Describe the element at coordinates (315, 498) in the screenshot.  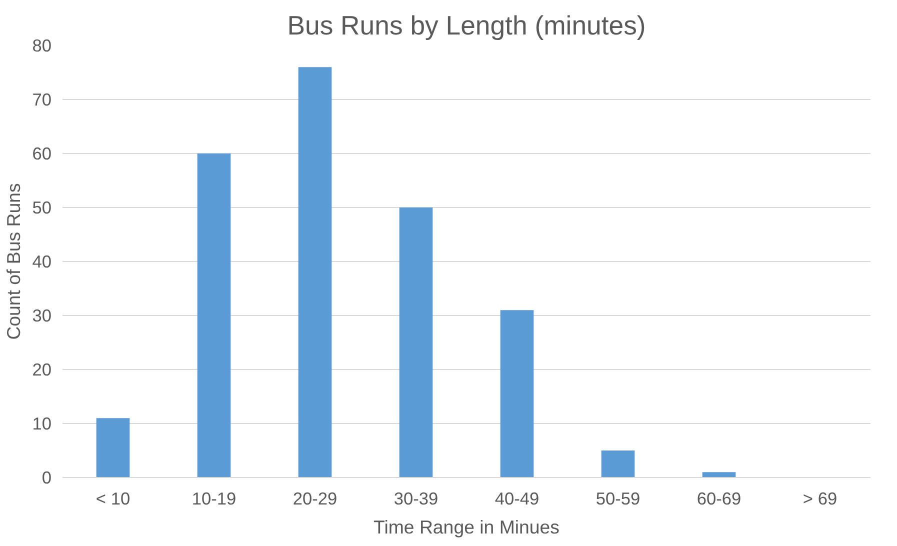
I see `x-tick-label: 20-29` at that location.